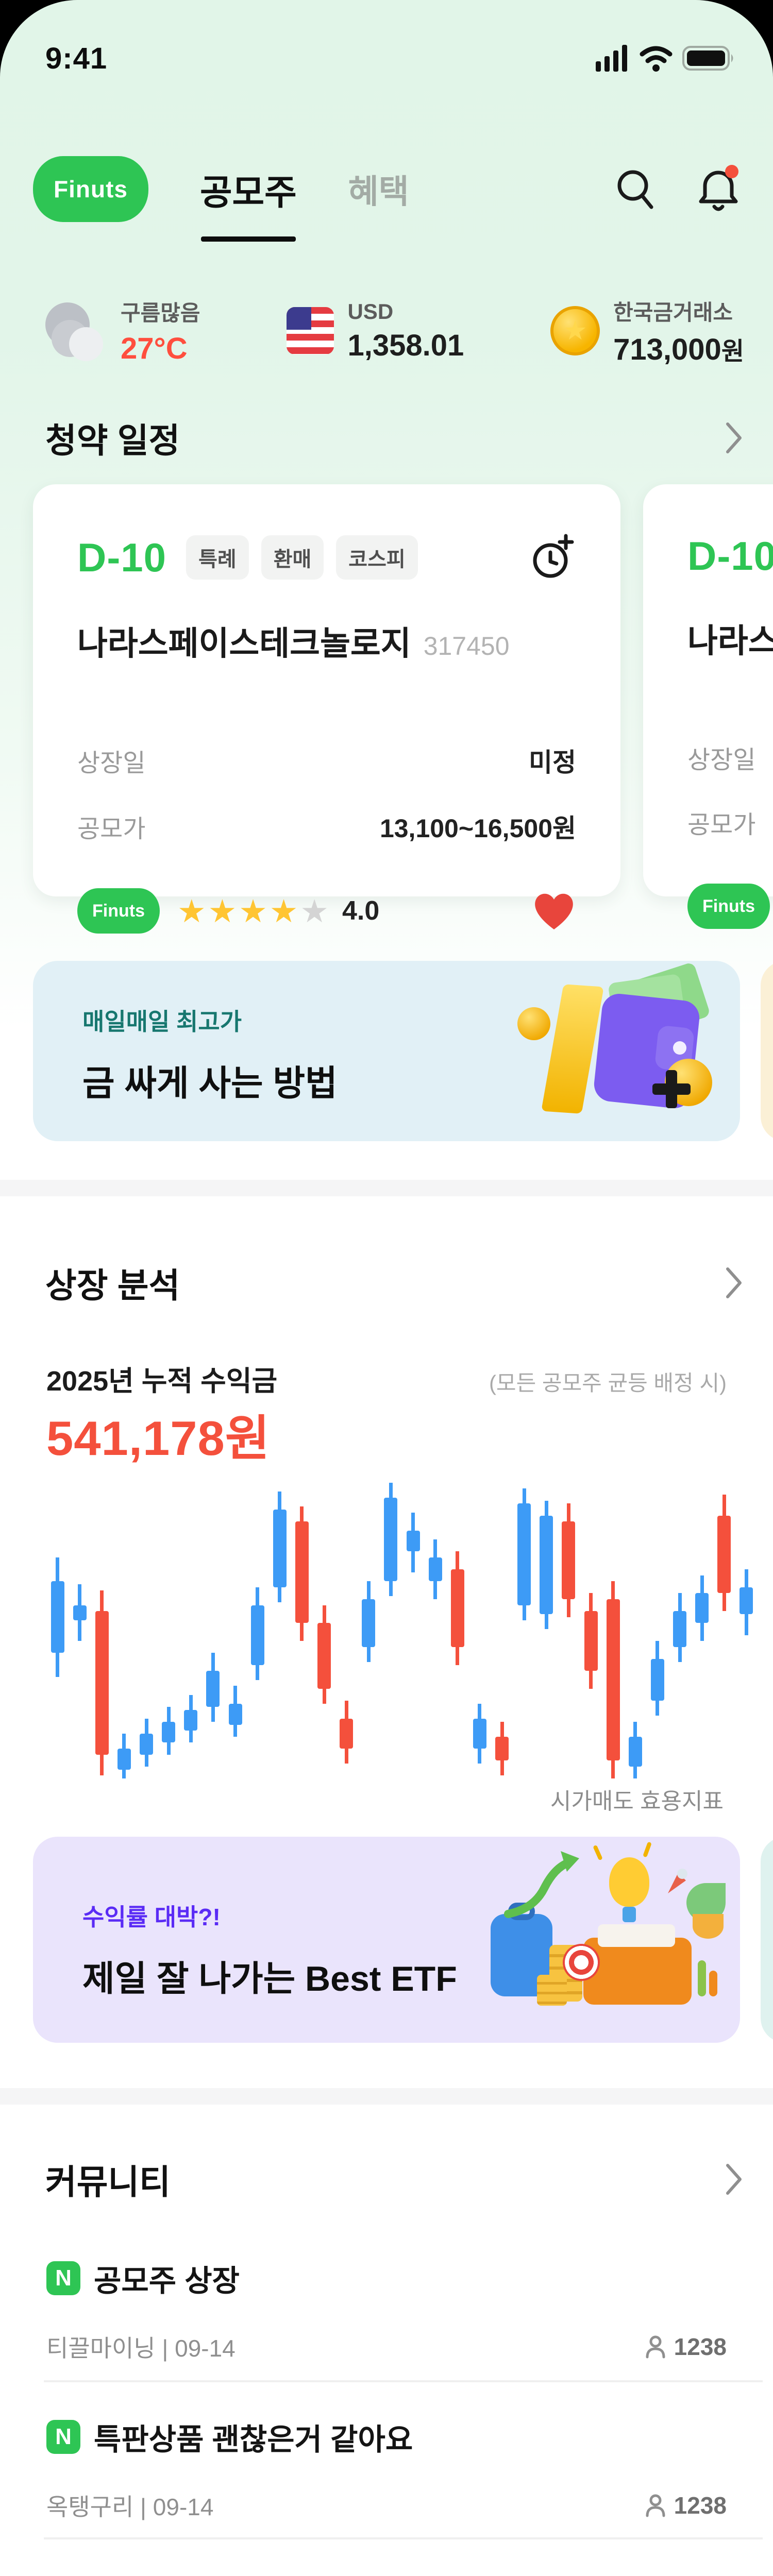  I want to click on listing-analysis-title: 상장 분석, so click(112, 1285).